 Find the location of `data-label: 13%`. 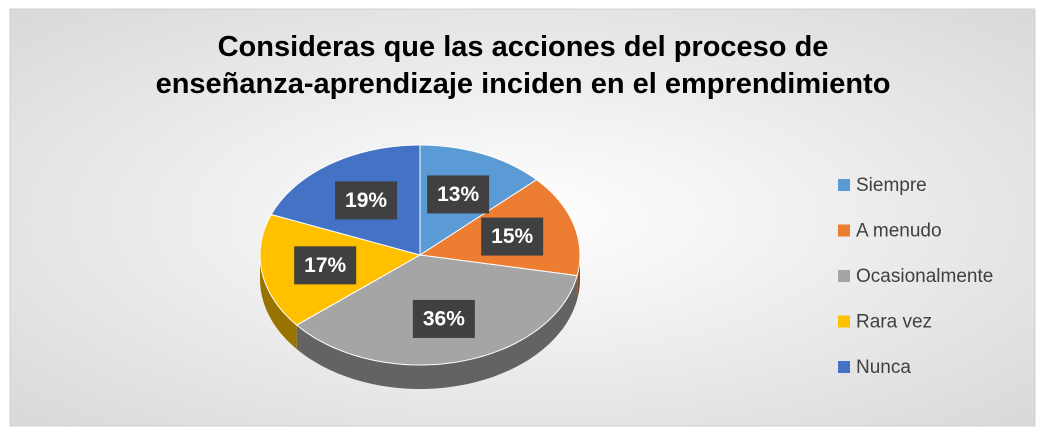

data-label: 13% is located at coordinates (458, 194).